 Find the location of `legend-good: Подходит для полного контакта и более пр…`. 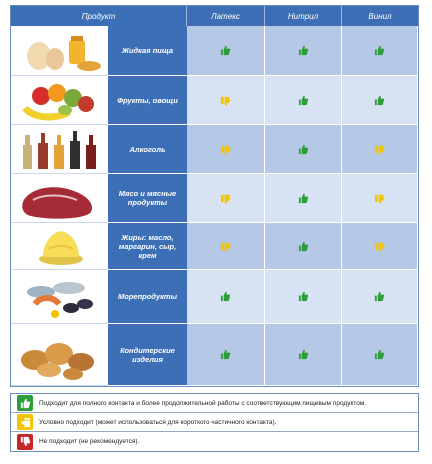

legend-good: Подходит для полного контакта и более пр… is located at coordinates (214, 403).